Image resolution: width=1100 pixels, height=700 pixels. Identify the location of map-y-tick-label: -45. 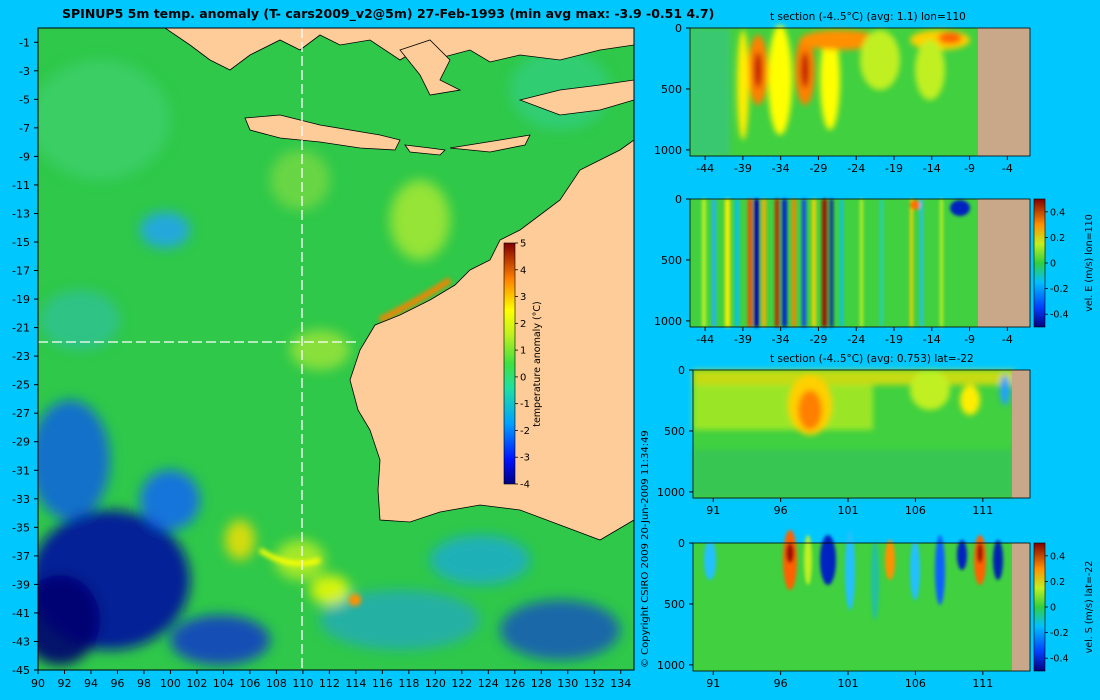
(21, 670).